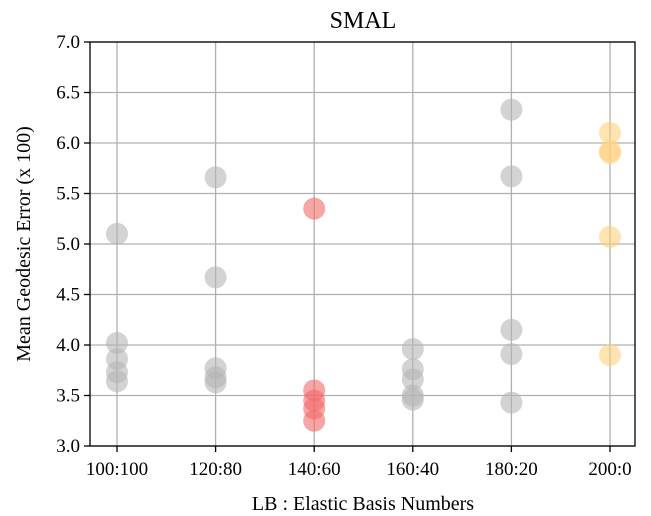 The width and height of the screenshot is (651, 516). Describe the element at coordinates (314, 469) in the screenshot. I see `x-tick-label: 140:60` at that location.